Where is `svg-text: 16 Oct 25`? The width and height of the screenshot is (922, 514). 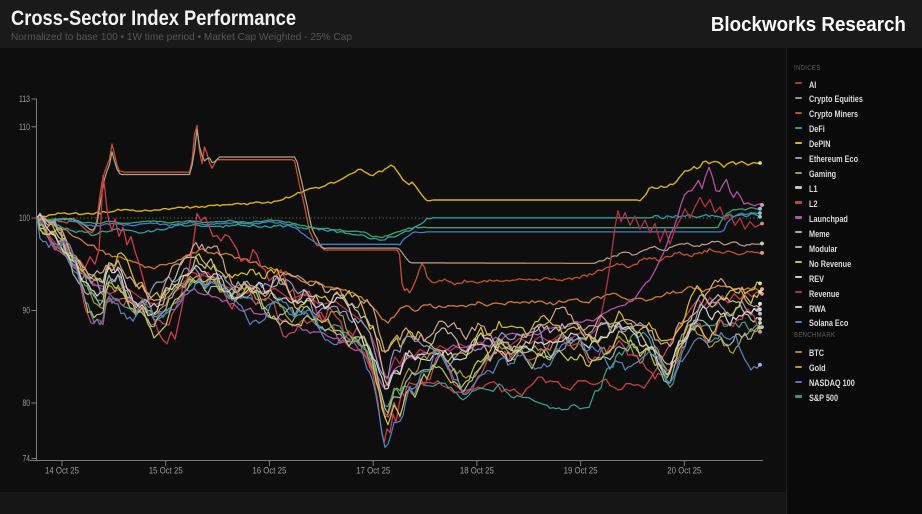
svg-text: 16 Oct 25 is located at coordinates (269, 471).